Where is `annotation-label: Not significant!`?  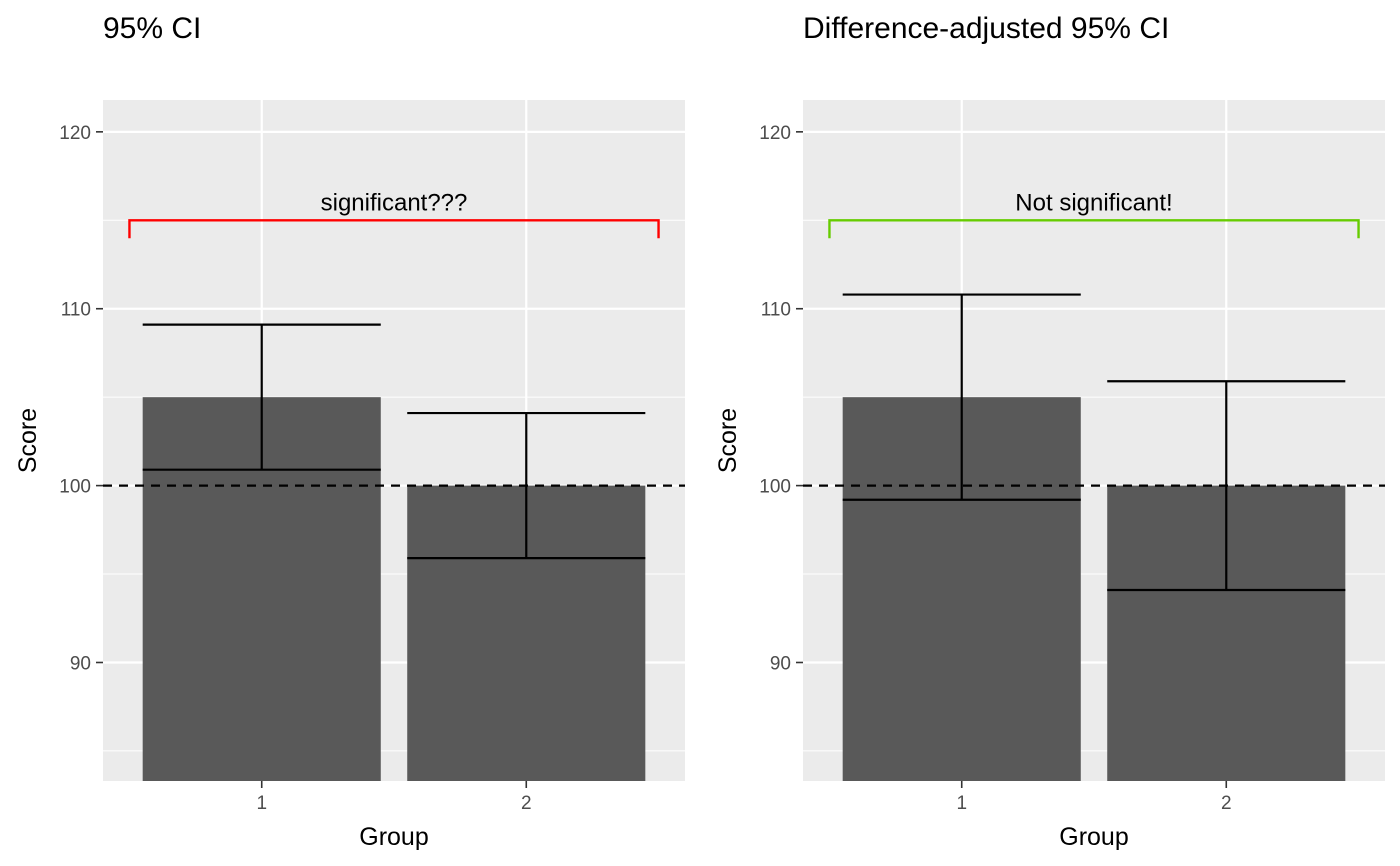 annotation-label: Not significant! is located at coordinates (1093, 202).